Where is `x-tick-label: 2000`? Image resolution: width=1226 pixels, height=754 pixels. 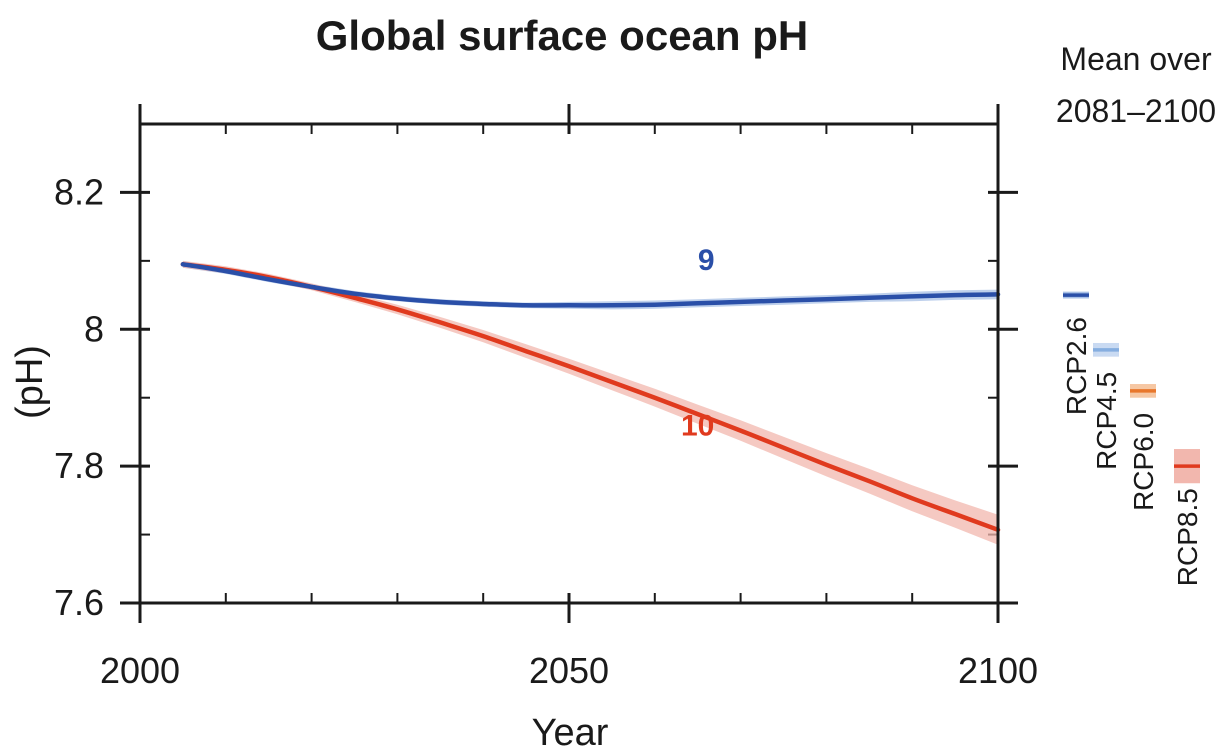
x-tick-label: 2000 is located at coordinates (140, 670).